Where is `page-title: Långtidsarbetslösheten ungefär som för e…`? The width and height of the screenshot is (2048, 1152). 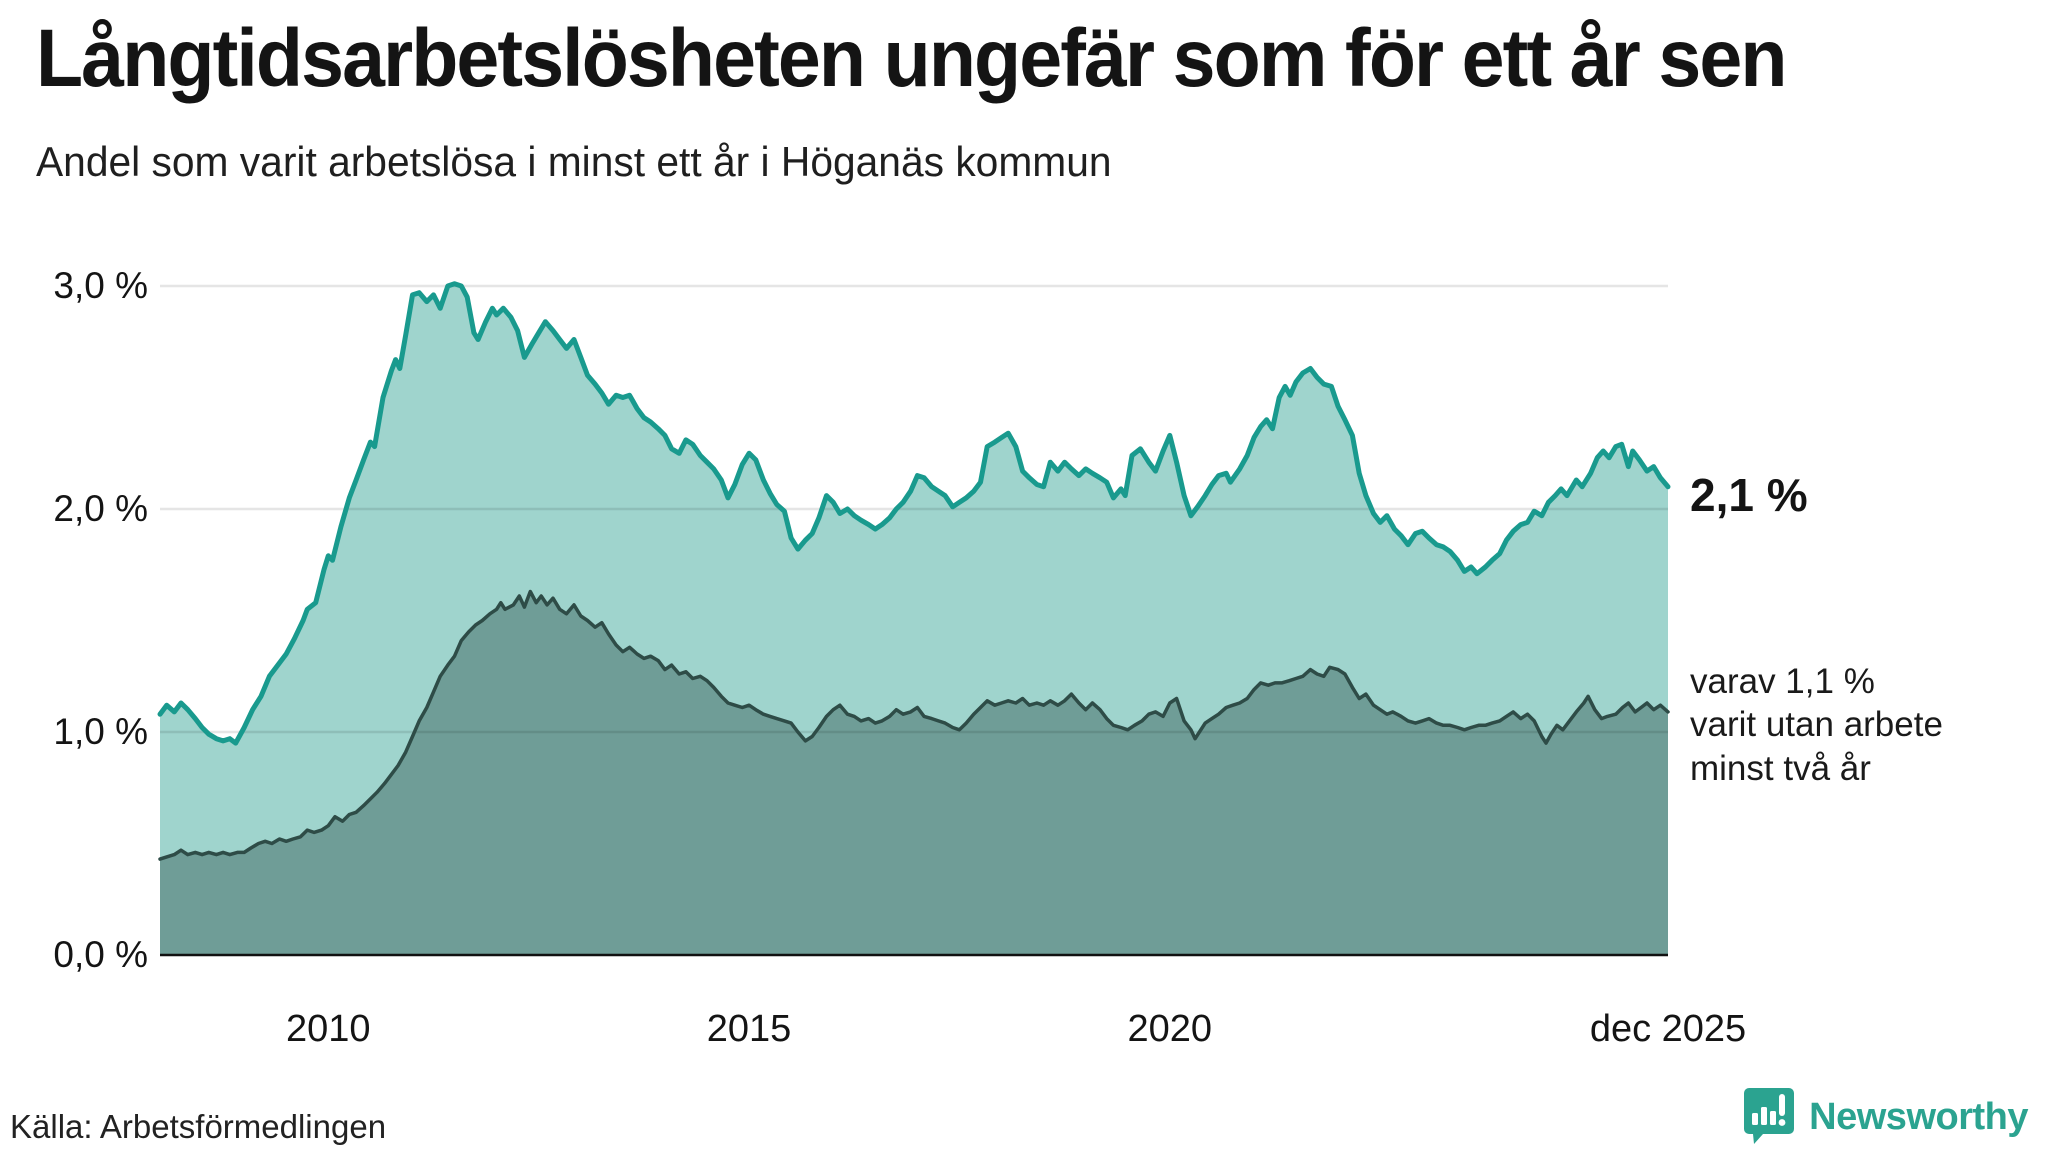 page-title: Långtidsarbetslösheten ungefär som för e… is located at coordinates (911, 58).